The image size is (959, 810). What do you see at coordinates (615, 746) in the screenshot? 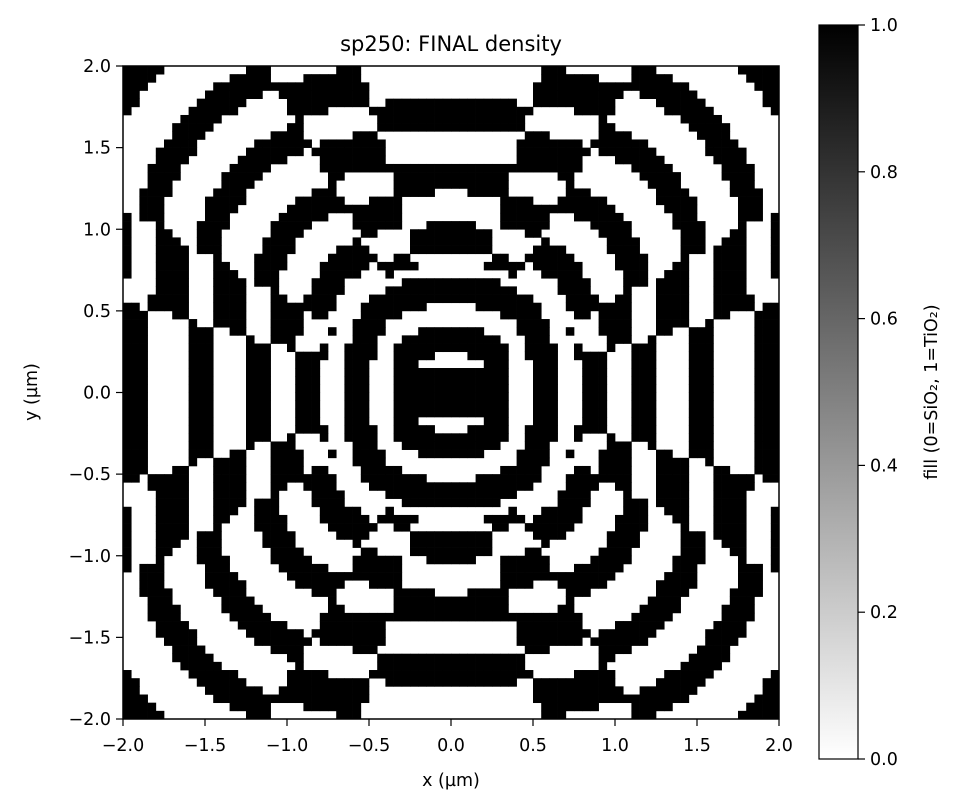
I see `x-tick-label: 1.0` at bounding box center [615, 746].